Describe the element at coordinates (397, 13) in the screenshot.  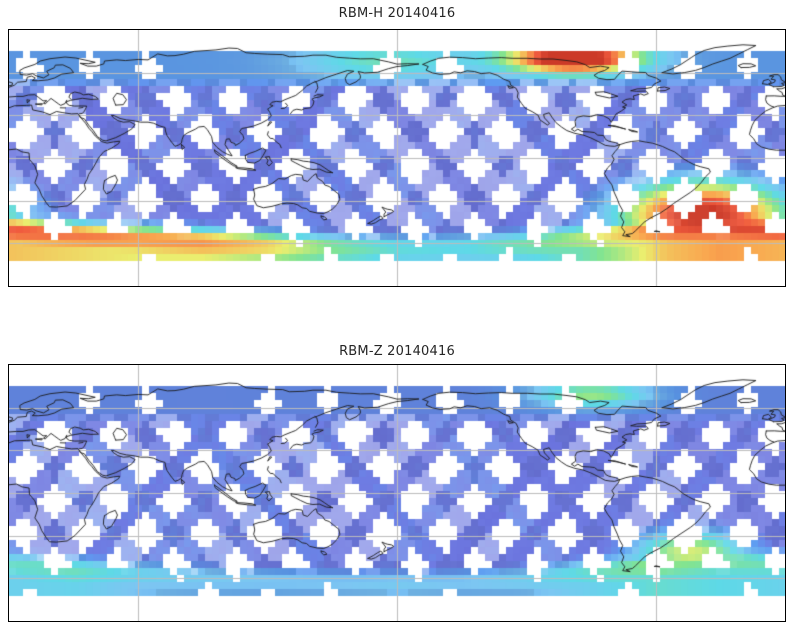
I see `panel-title-rbm-h: RBM-H 20140416` at that location.